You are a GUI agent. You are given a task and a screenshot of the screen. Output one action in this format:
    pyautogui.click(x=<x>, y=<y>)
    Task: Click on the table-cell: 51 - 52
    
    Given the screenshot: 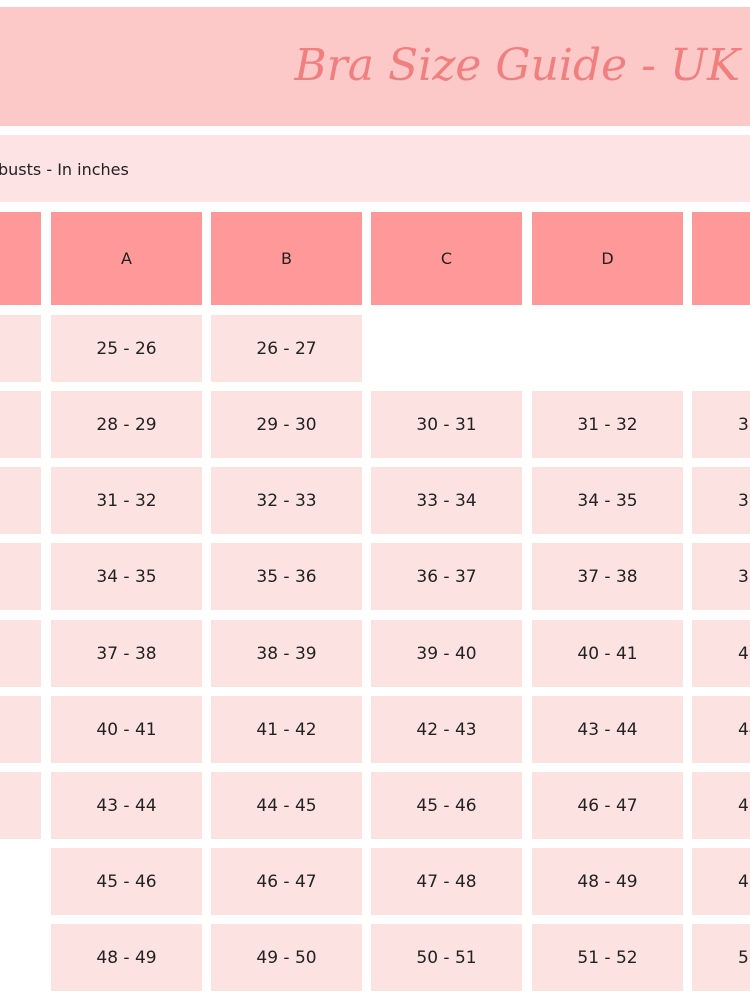 What is the action you would take?
    pyautogui.click(x=607, y=957)
    